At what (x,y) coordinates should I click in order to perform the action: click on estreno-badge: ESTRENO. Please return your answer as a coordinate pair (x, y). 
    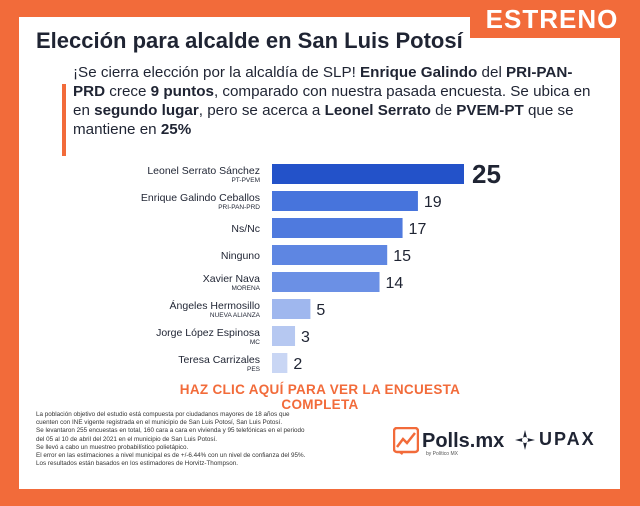
    Looking at the image, I should click on (552, 19).